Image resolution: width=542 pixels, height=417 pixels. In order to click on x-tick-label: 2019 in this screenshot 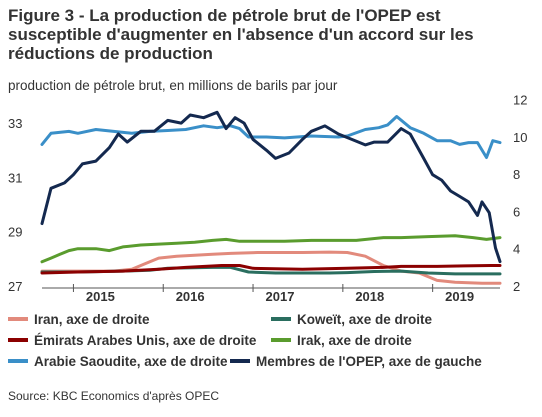, I will do `click(459, 296)`.